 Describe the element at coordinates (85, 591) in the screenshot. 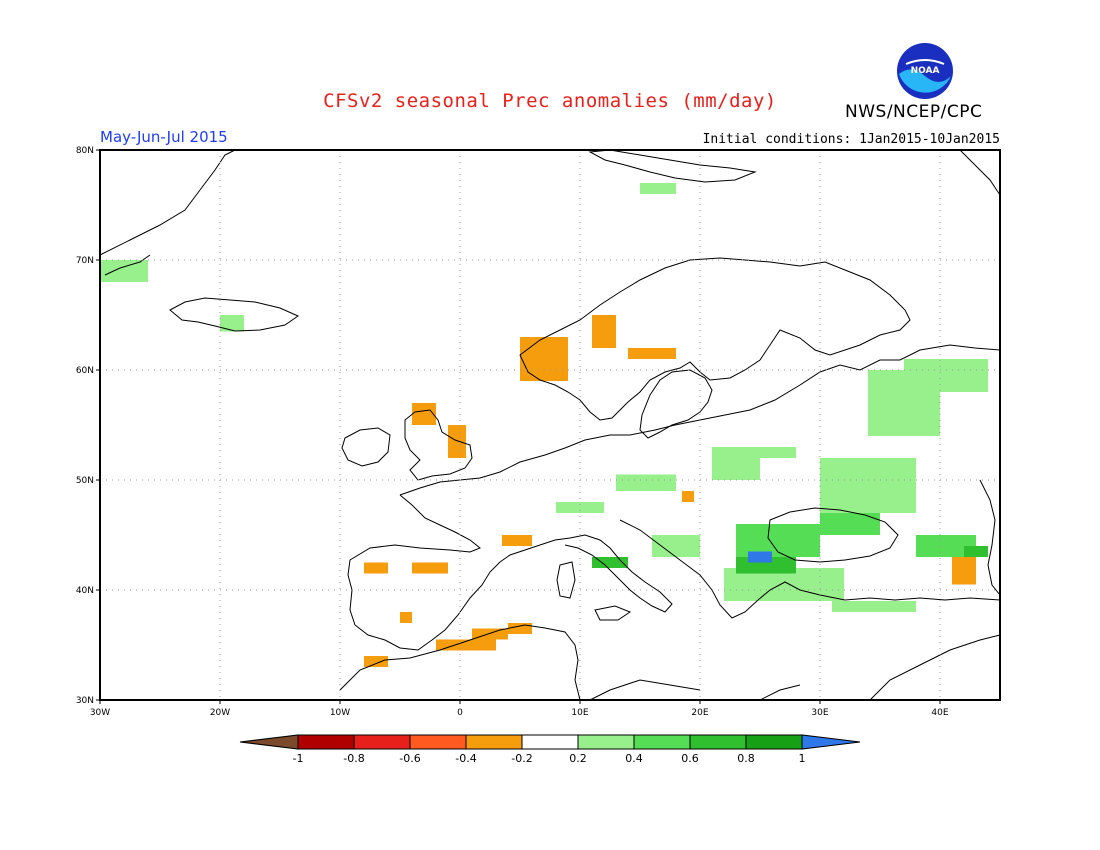

I see `lat-tick-label: 40N` at that location.